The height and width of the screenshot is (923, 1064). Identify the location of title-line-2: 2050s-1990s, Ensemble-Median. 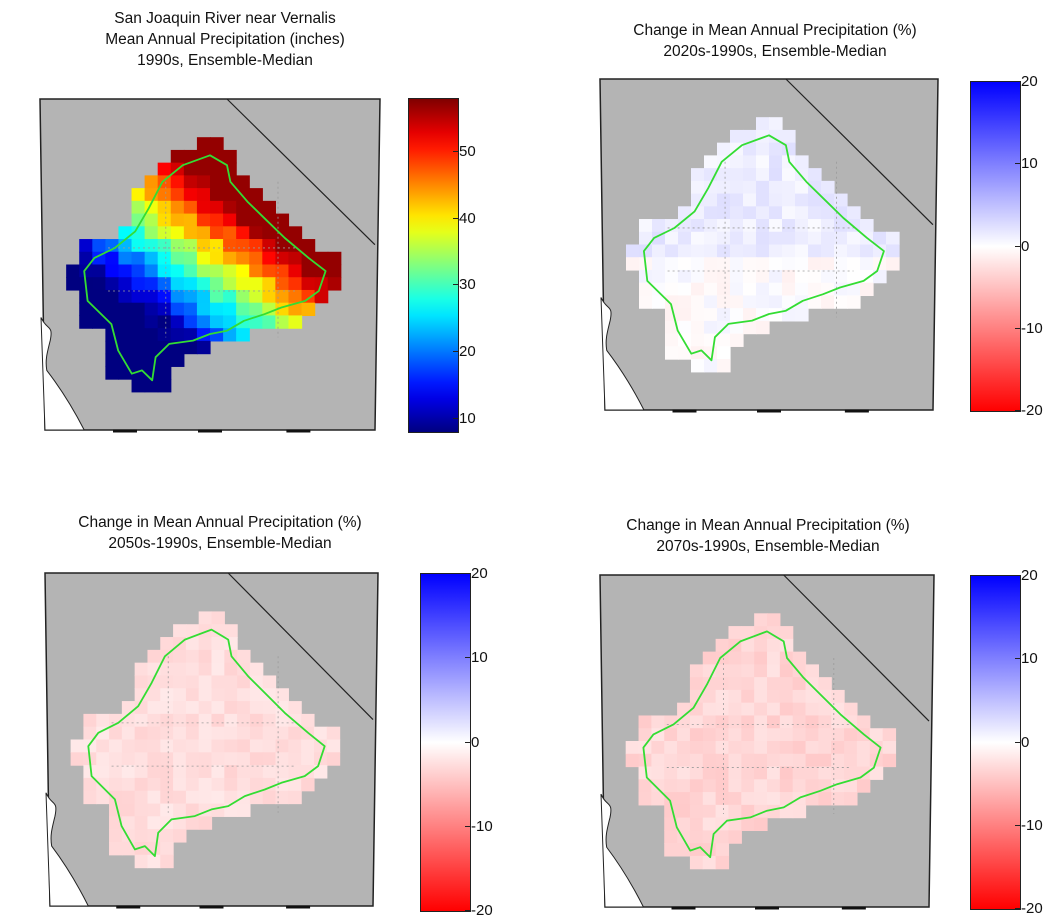
(220, 543).